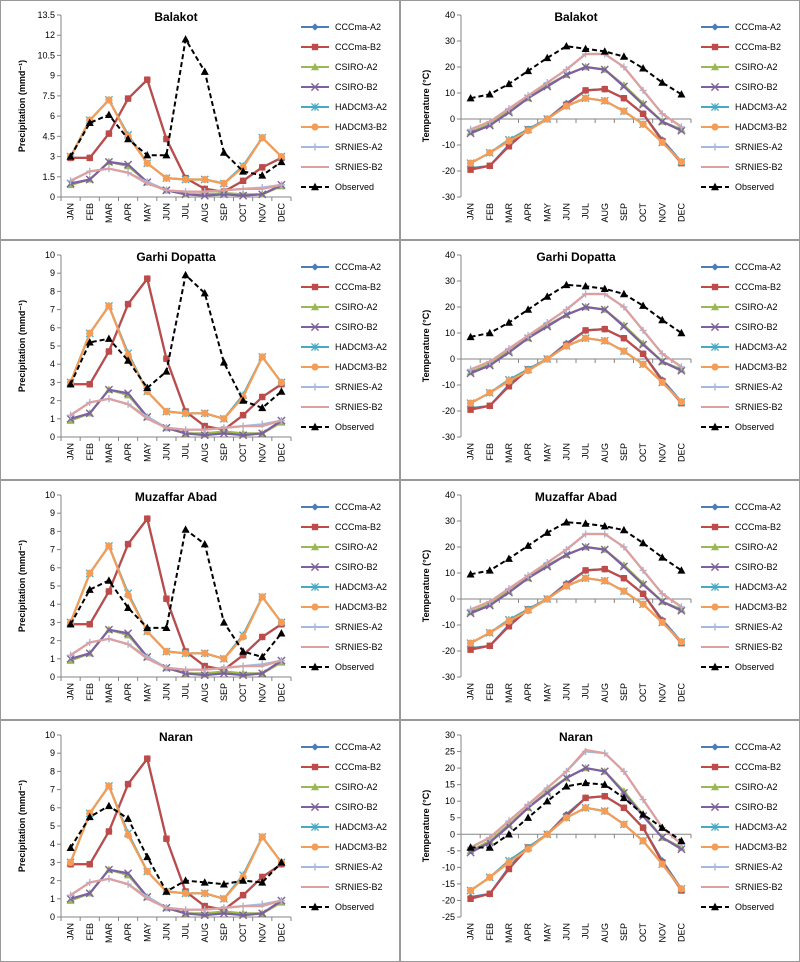 The width and height of the screenshot is (800, 962). Describe the element at coordinates (450, 735) in the screenshot. I see `y-tick-label: 30` at that location.